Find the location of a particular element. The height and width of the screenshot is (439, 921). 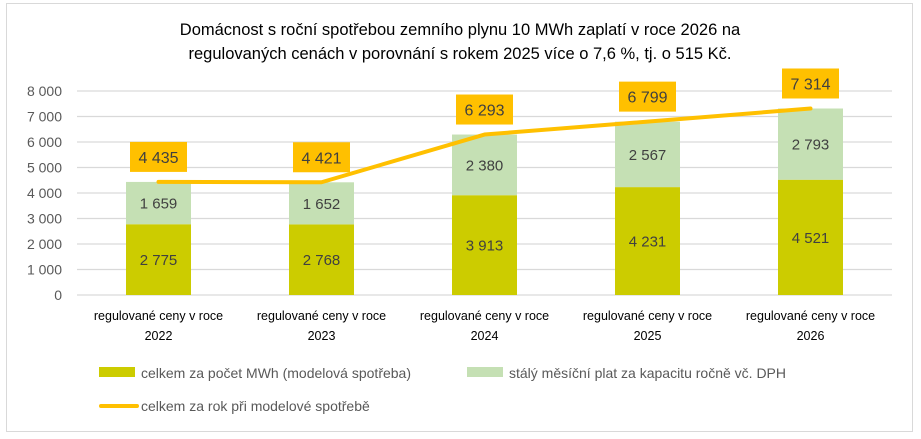

legend-swatch-consumption is located at coordinates (117, 372).